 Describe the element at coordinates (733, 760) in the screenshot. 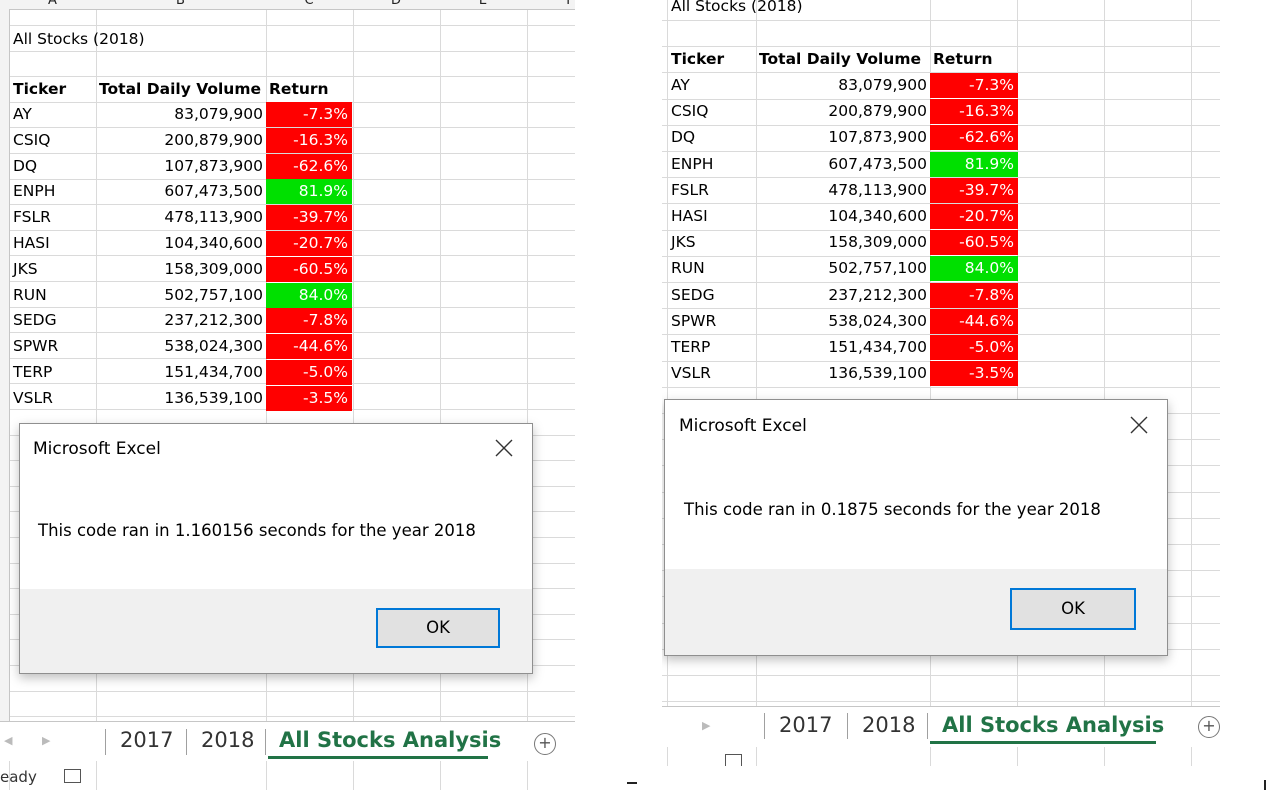

I see `page-layout-view-icon` at that location.